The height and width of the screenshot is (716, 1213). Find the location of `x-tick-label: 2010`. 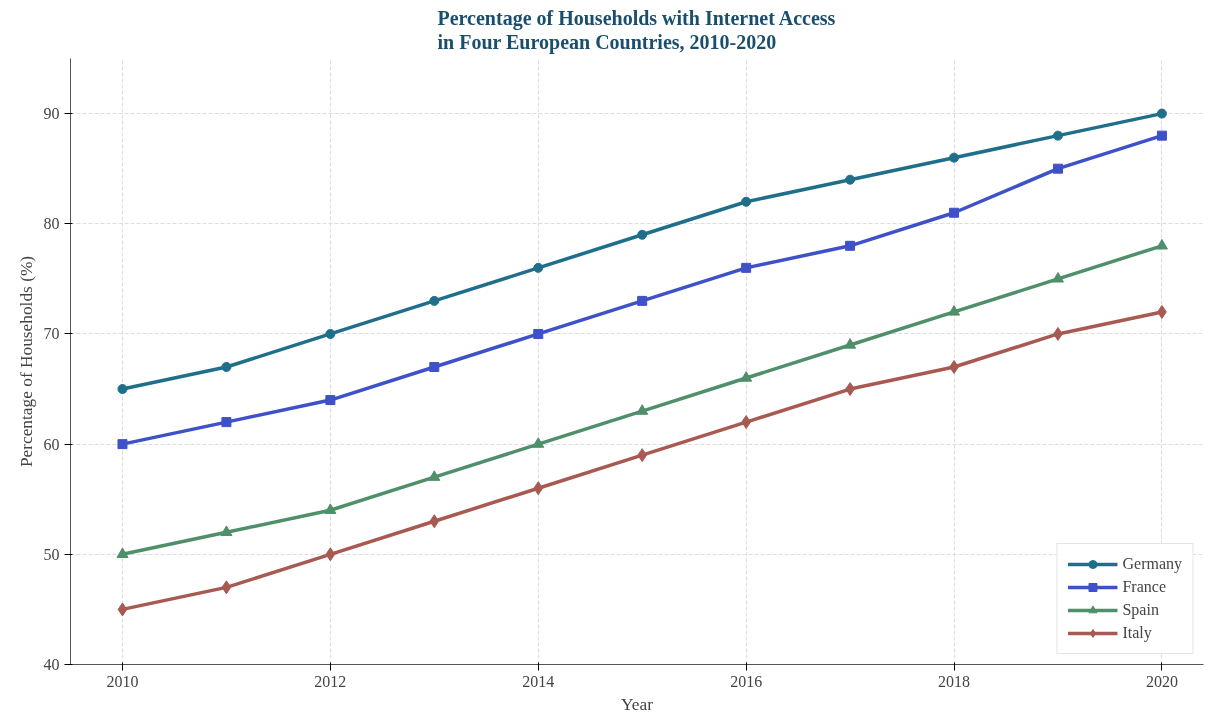

x-tick-label: 2010 is located at coordinates (122, 681).